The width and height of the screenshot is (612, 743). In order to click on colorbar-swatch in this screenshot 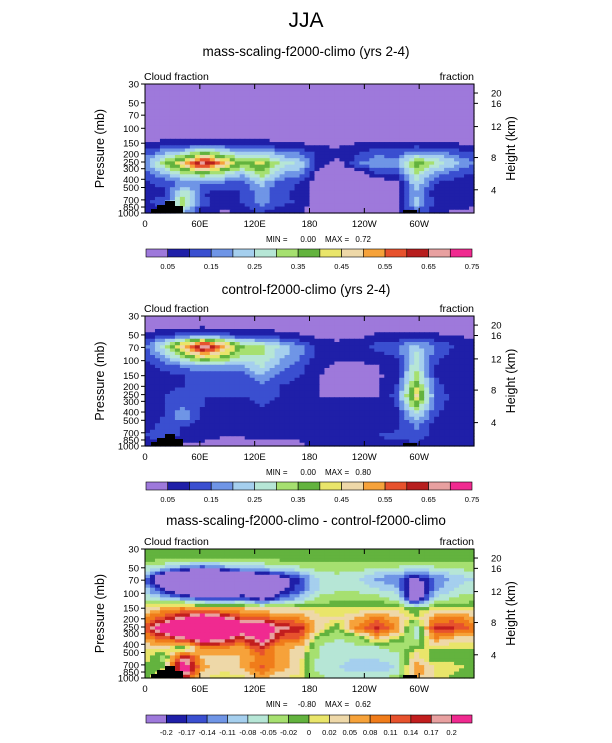, I will do `click(439, 253)`.